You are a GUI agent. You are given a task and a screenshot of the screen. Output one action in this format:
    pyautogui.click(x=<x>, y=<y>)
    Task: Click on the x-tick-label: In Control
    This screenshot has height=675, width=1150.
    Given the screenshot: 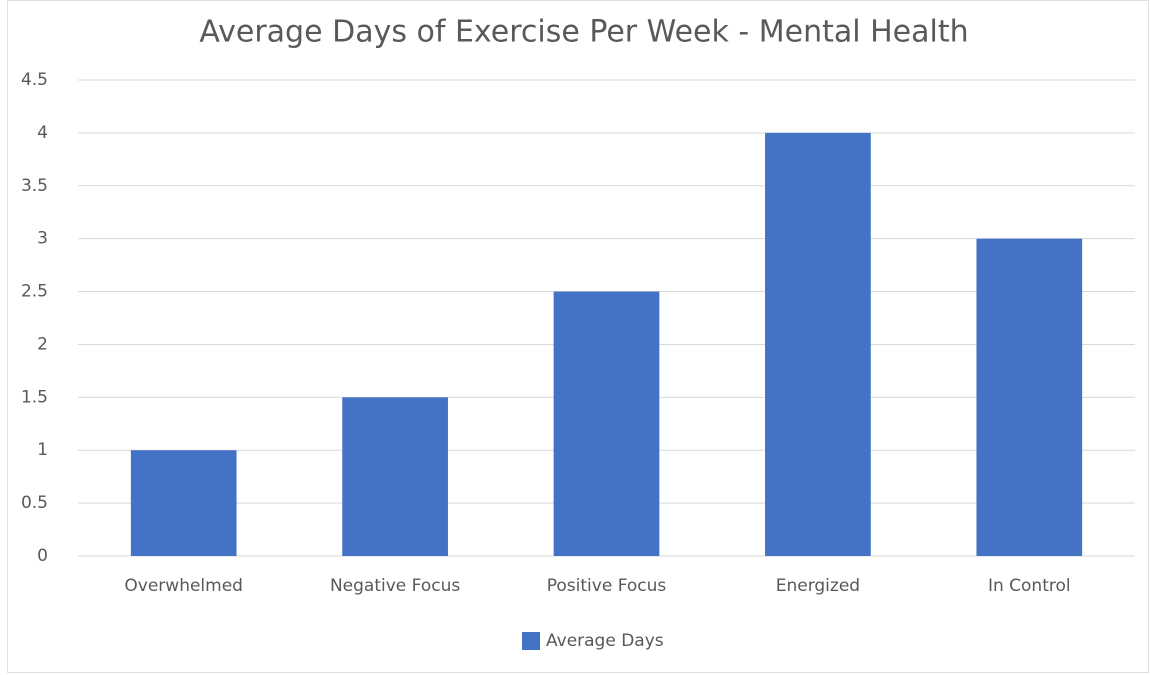 What is the action you would take?
    pyautogui.click(x=1029, y=586)
    